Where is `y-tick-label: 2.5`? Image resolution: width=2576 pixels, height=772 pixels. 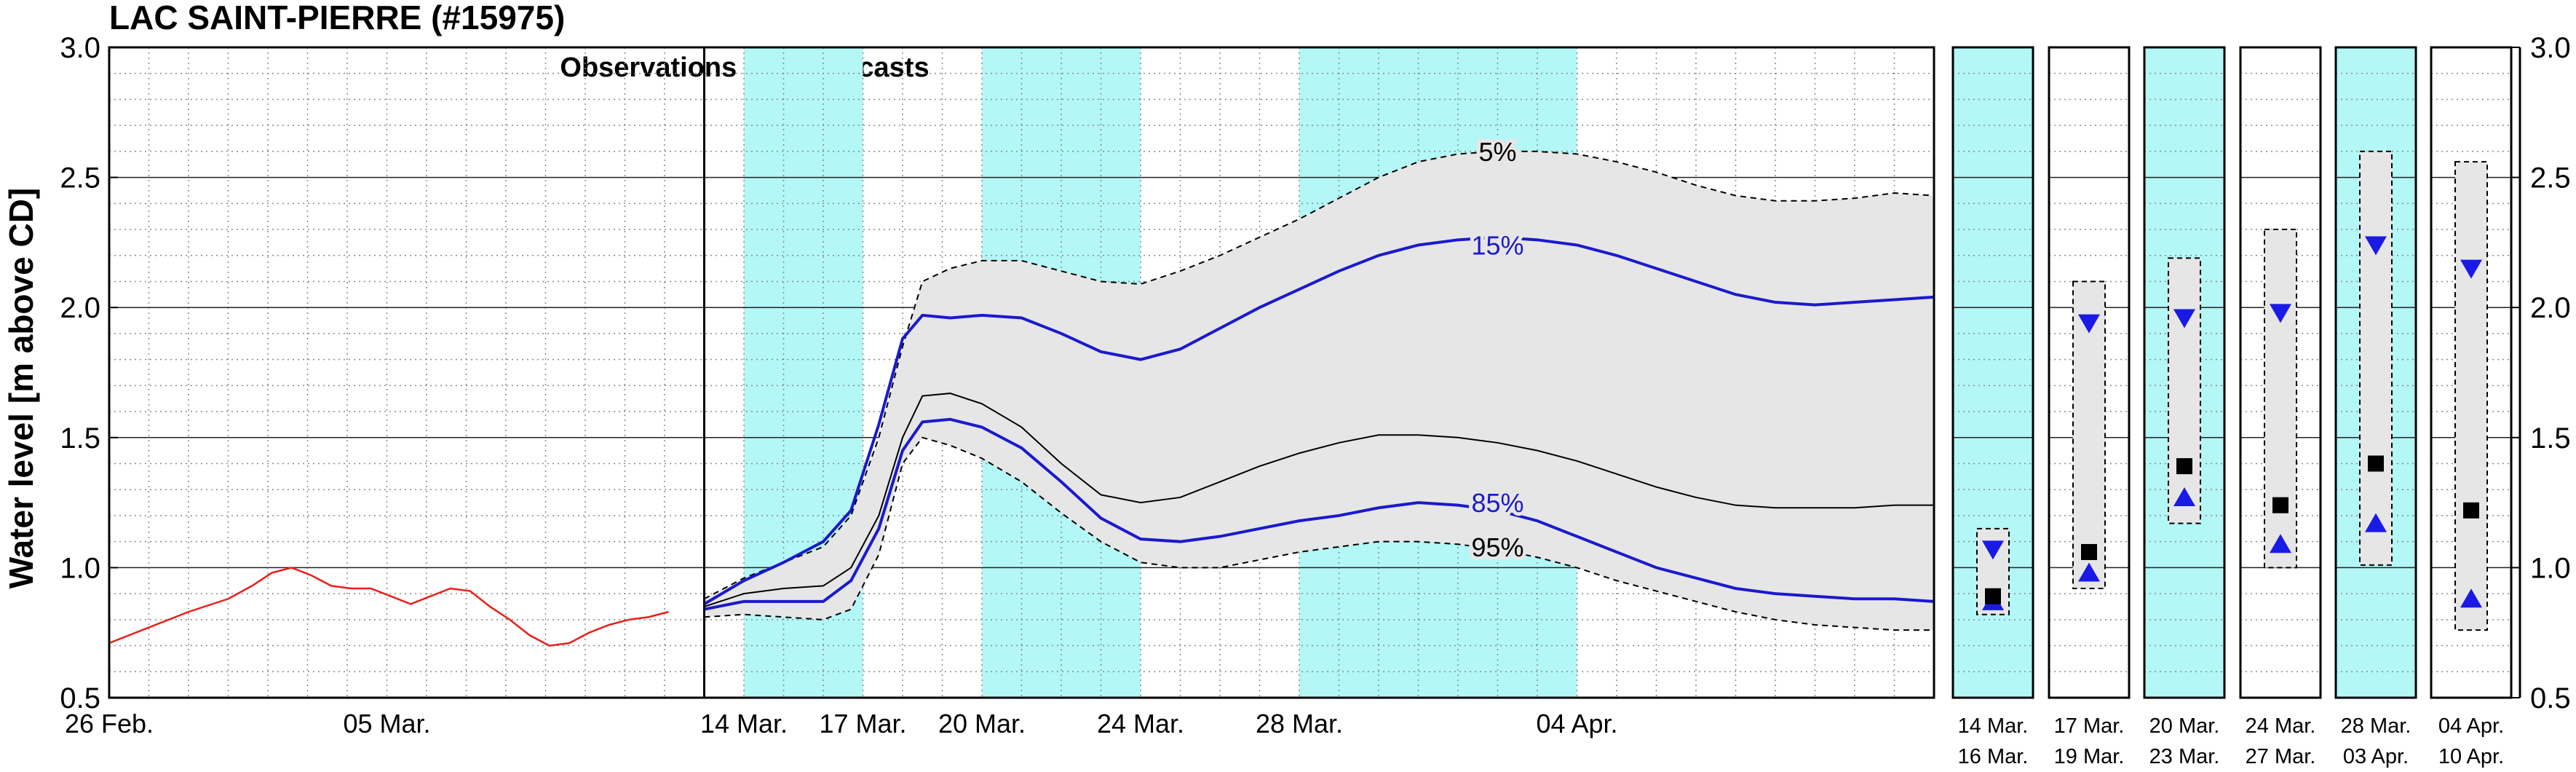 y-tick-label: 2.5 is located at coordinates (80, 178).